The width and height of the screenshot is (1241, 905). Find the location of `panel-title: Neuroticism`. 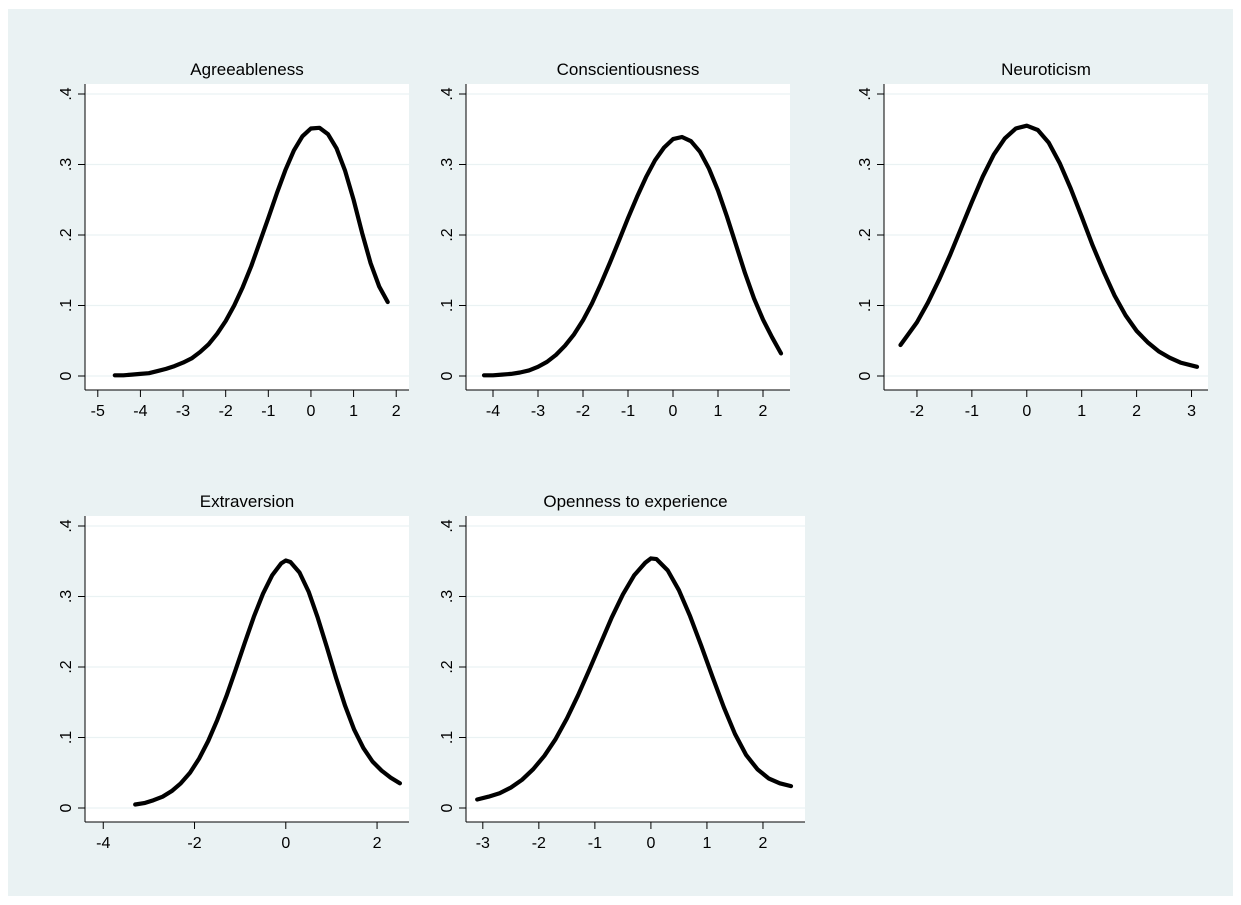

panel-title: Neuroticism is located at coordinates (1046, 69).